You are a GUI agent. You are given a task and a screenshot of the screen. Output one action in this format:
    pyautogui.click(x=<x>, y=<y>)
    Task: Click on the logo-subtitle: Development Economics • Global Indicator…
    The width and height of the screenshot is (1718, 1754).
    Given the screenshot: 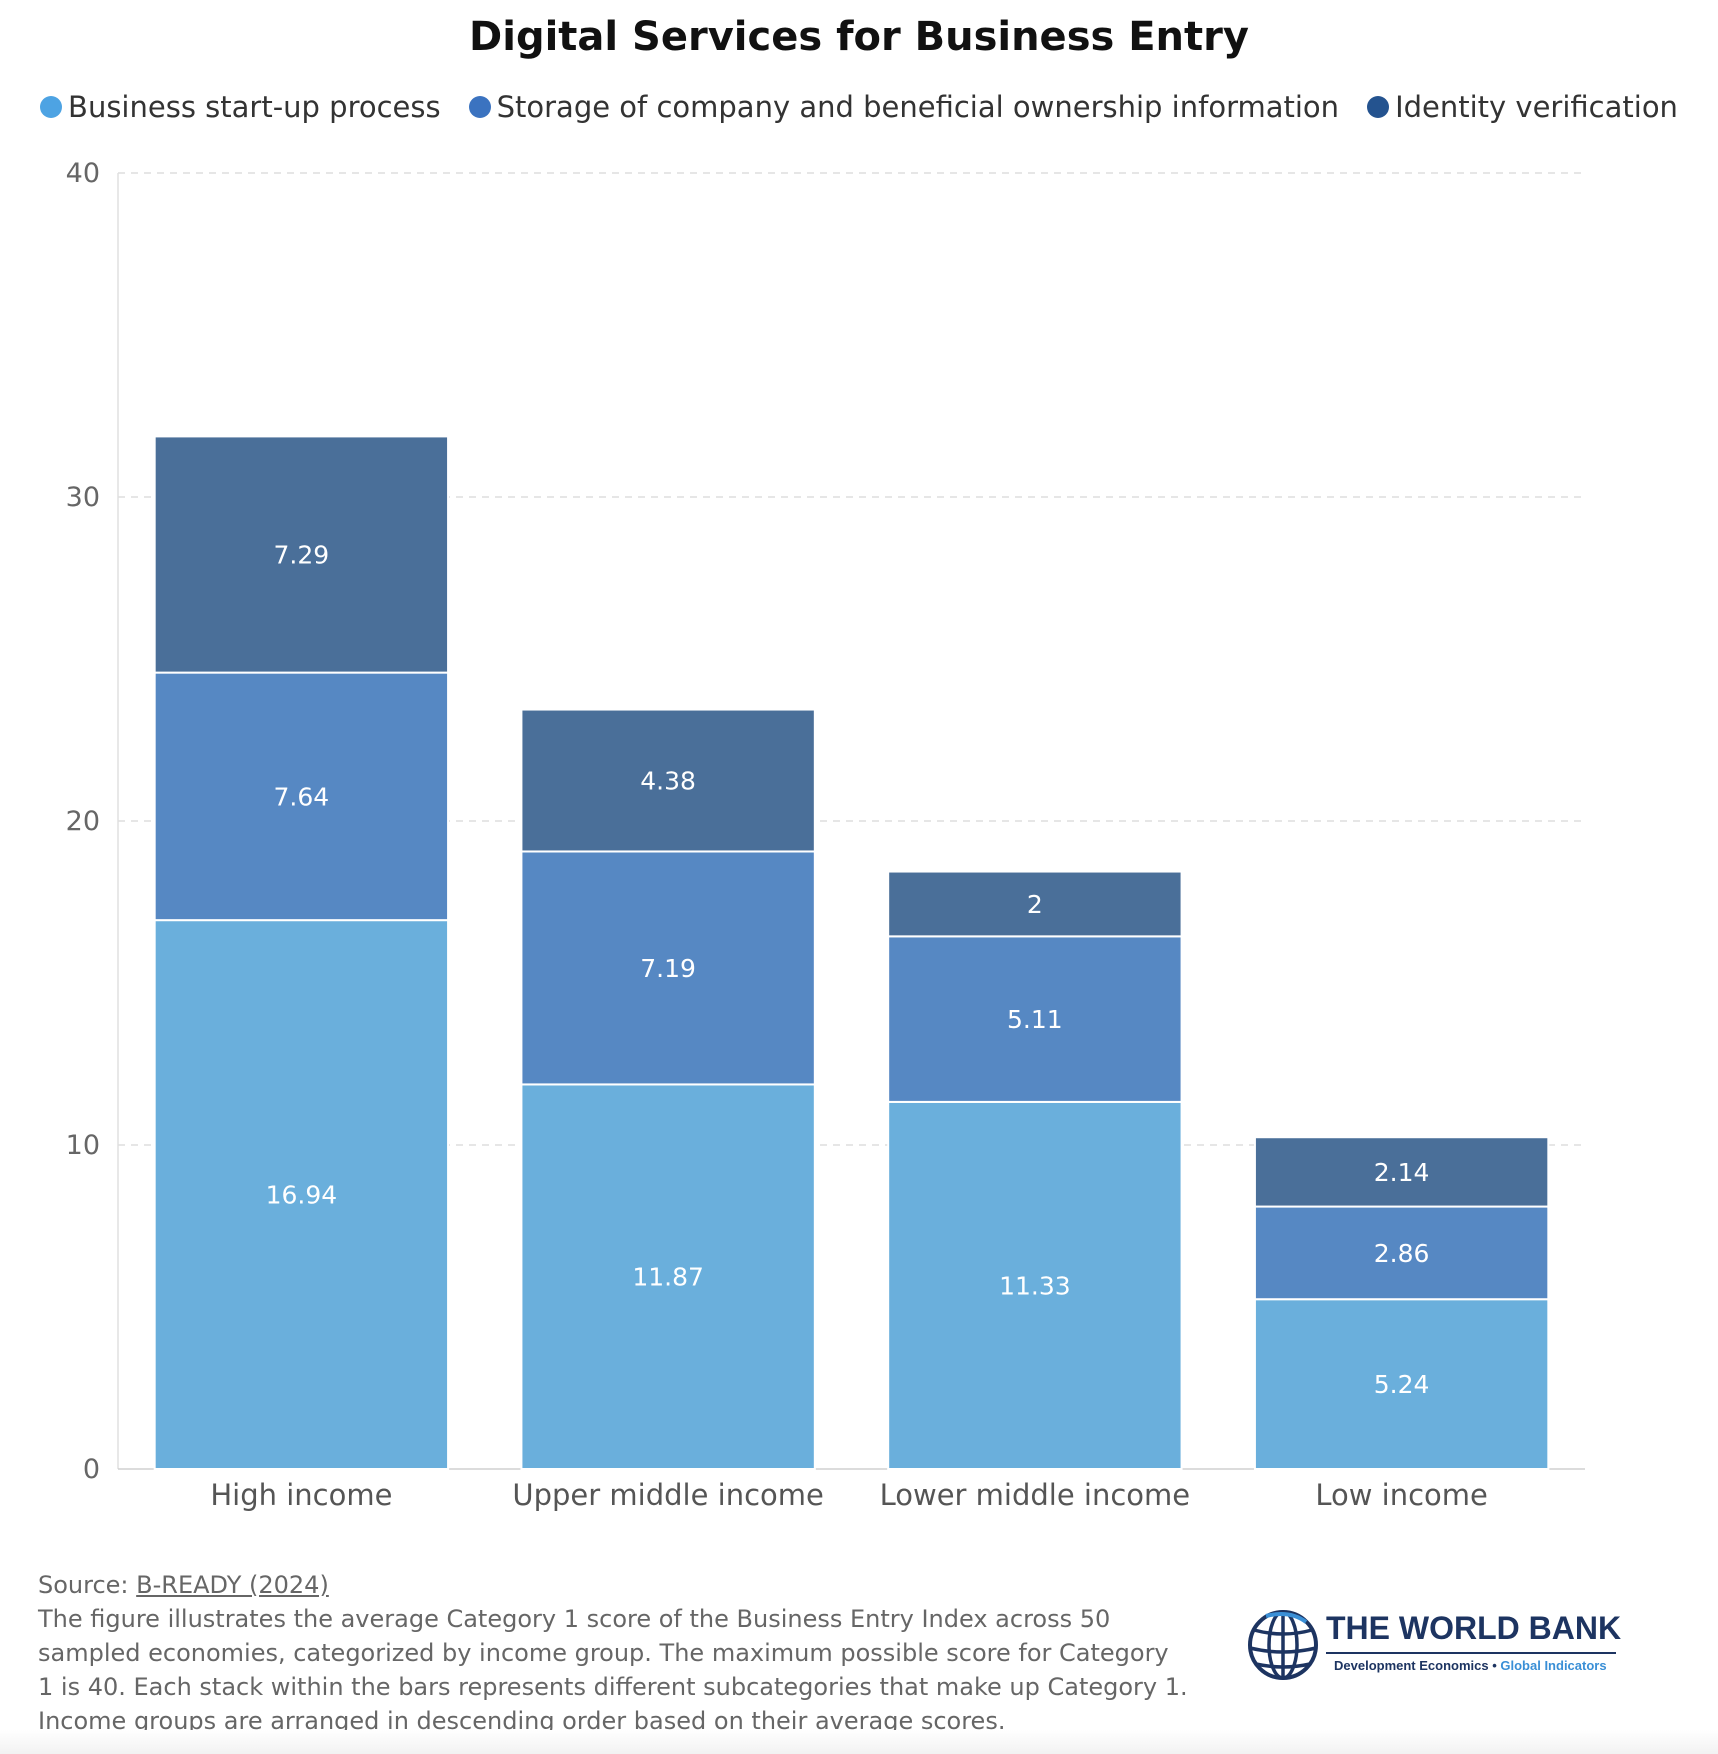 What is the action you would take?
    pyautogui.click(x=1470, y=1665)
    